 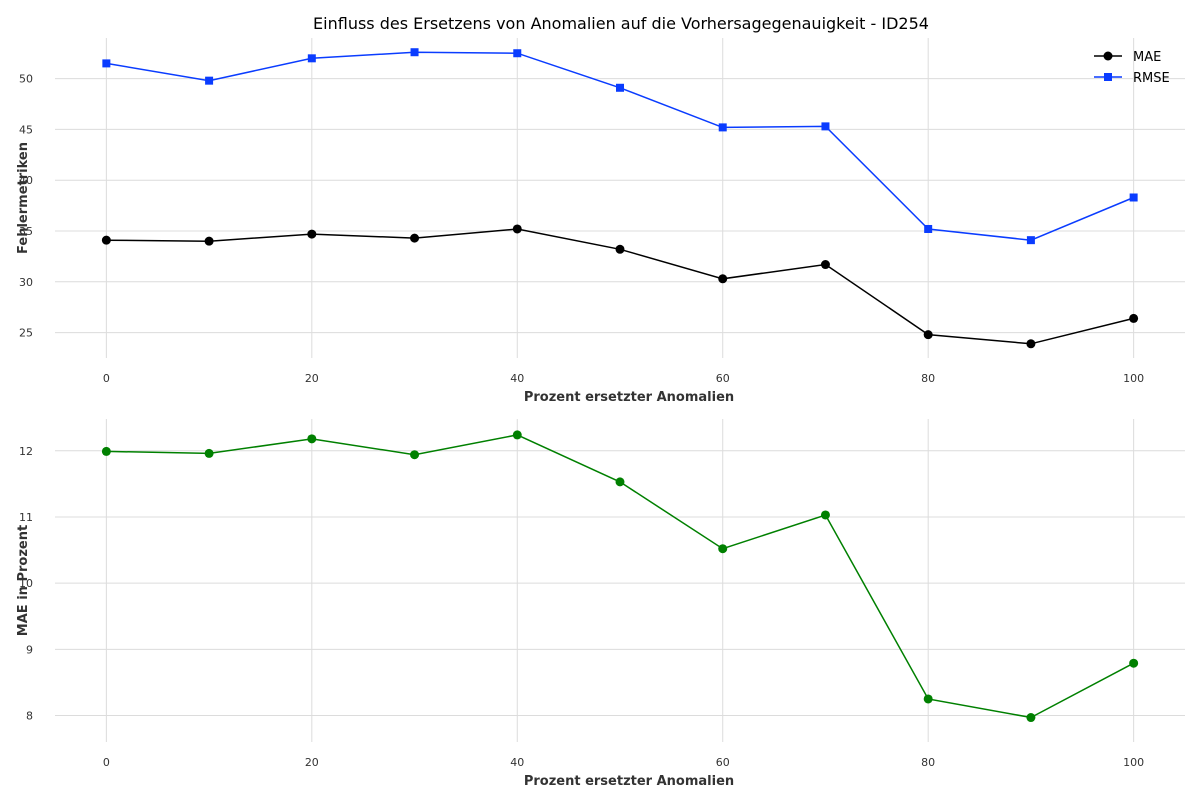 What do you see at coordinates (29, 716) in the screenshot?
I see `y-tick-label: 8` at bounding box center [29, 716].